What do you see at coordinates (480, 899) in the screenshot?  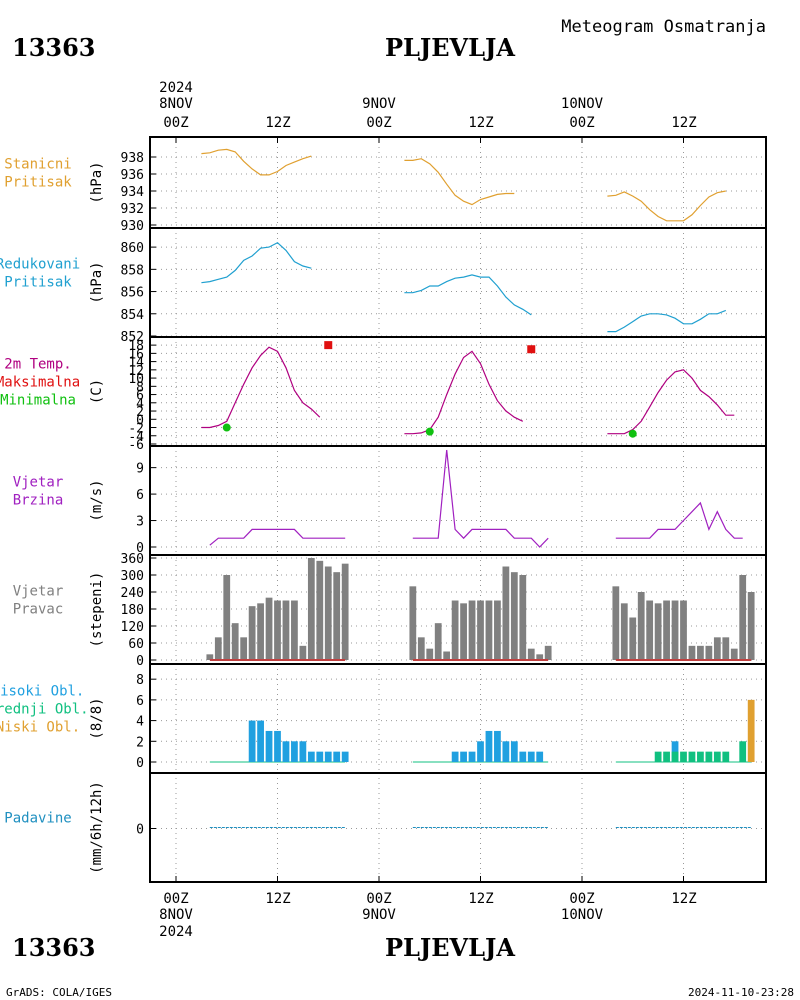 I see `bottom-tick-label-4: 12Z` at bounding box center [480, 899].